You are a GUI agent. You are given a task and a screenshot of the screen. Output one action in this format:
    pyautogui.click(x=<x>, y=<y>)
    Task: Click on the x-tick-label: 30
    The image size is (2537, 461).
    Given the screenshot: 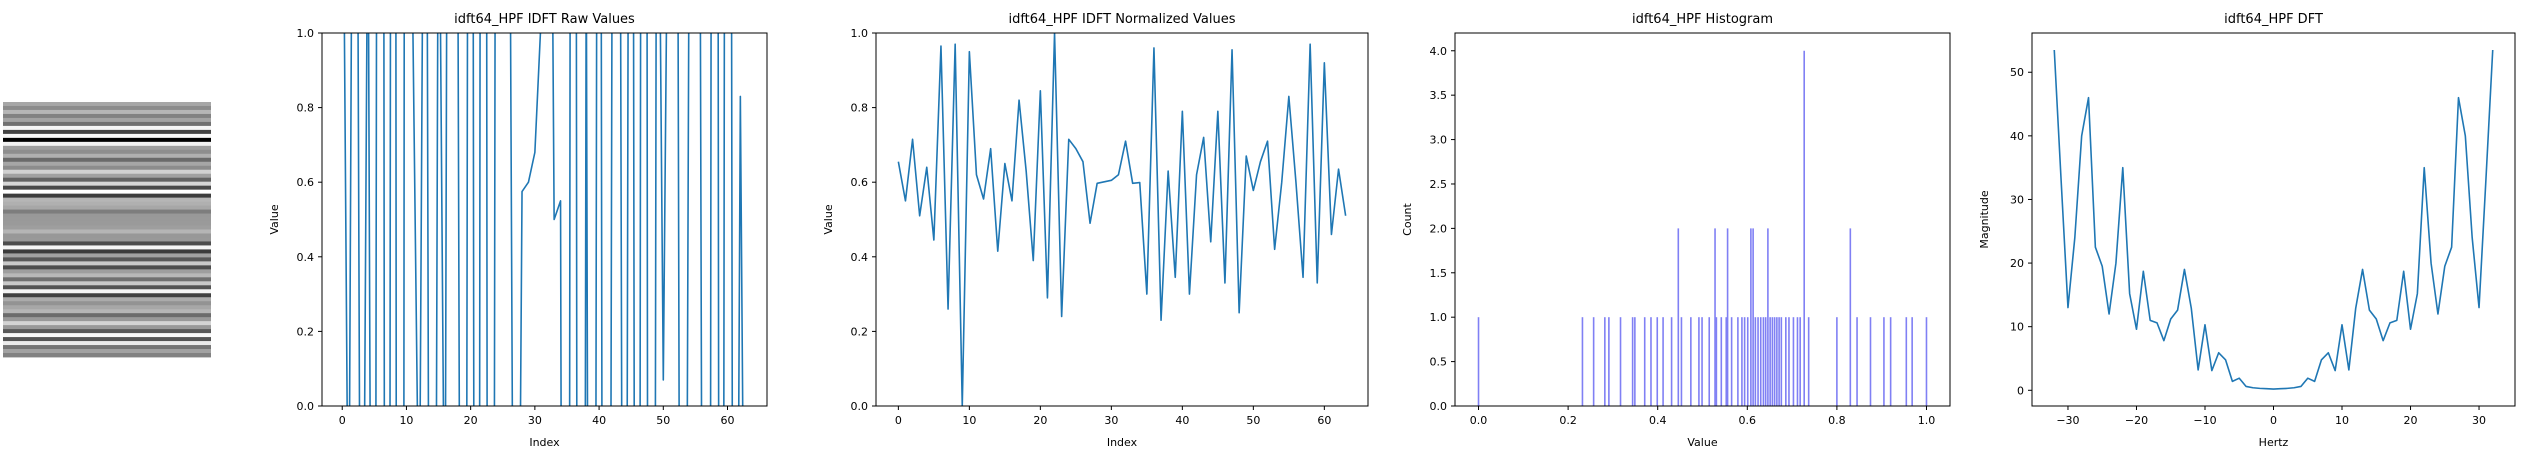 What is the action you would take?
    pyautogui.click(x=2479, y=420)
    